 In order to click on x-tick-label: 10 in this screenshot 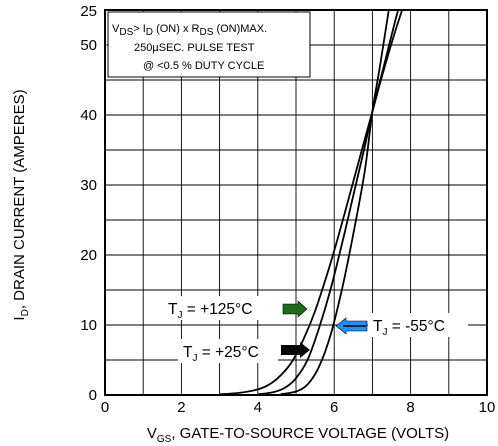, I will do `click(487, 407)`.